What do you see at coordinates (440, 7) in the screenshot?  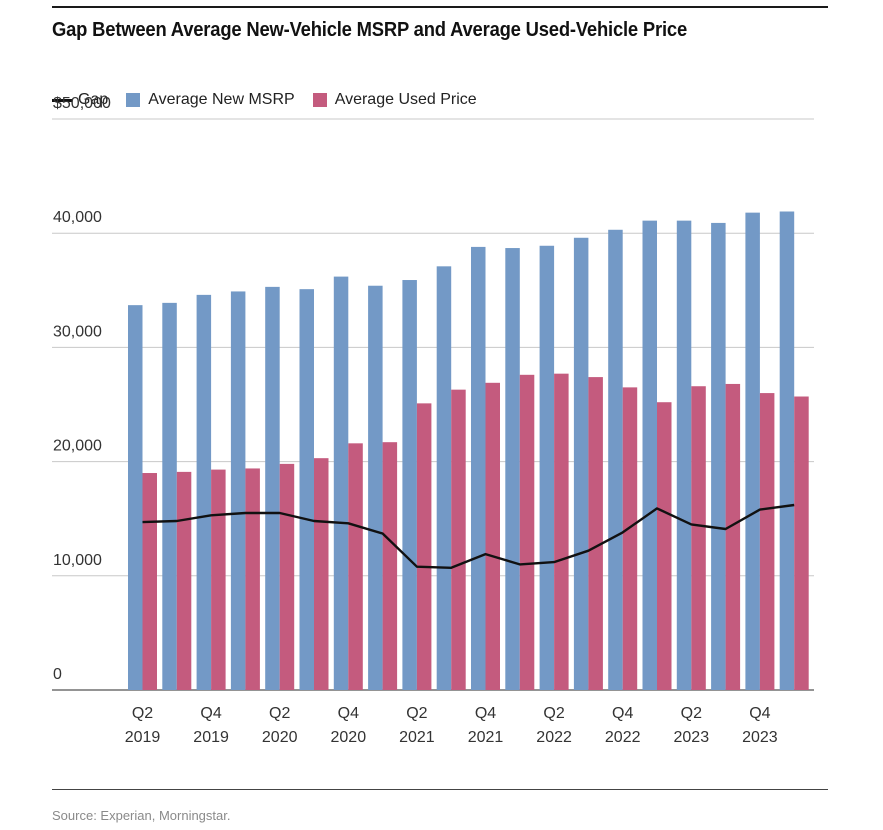 I see `top-rule` at bounding box center [440, 7].